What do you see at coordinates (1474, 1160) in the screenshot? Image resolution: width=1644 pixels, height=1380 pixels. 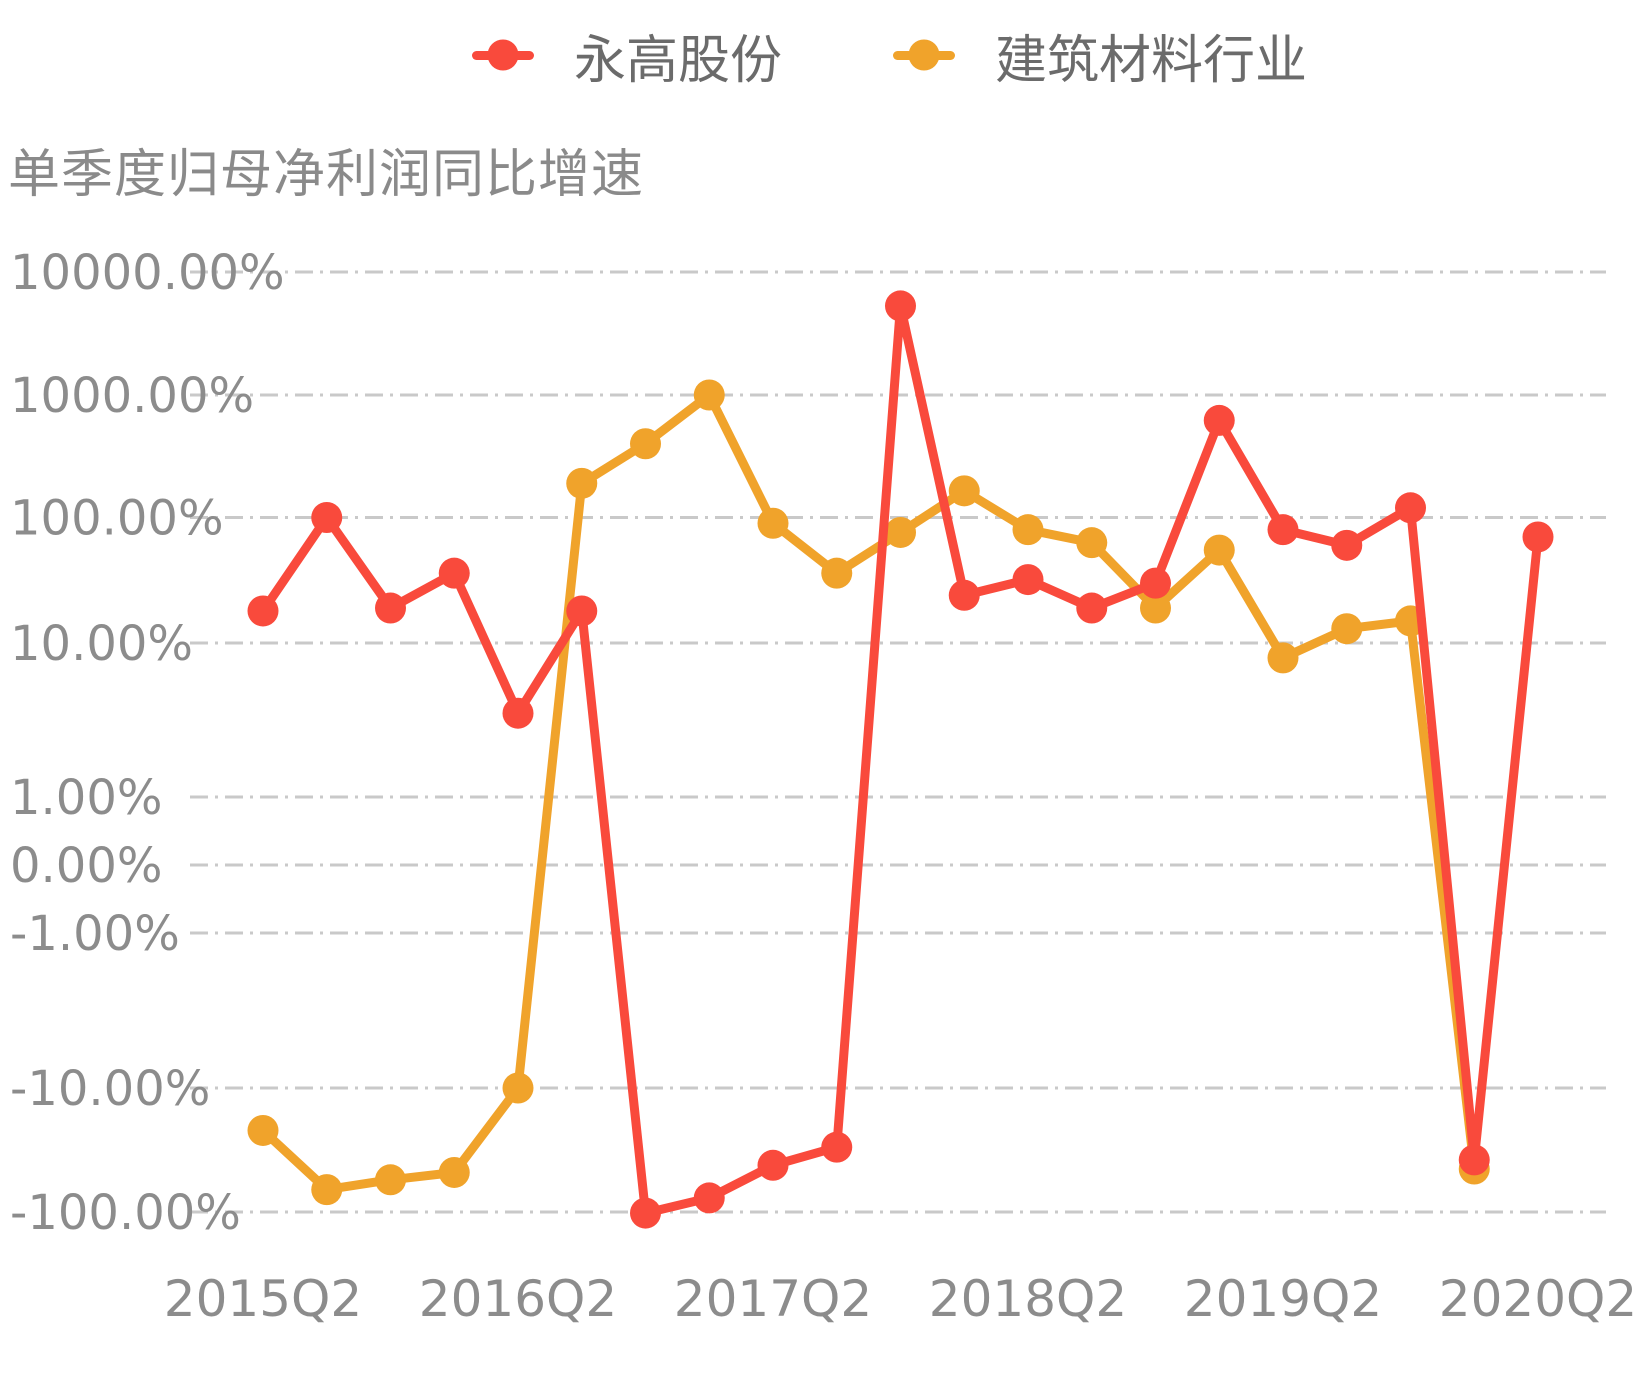 I see `data-point-永高股份-2020Q1` at bounding box center [1474, 1160].